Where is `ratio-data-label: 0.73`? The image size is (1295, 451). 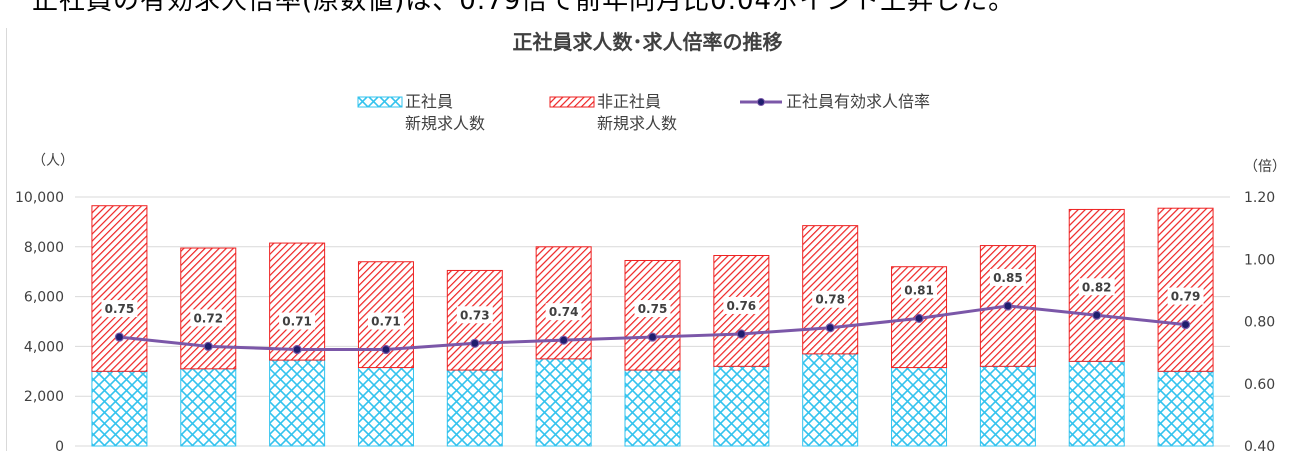
ratio-data-label: 0.73 is located at coordinates (475, 315).